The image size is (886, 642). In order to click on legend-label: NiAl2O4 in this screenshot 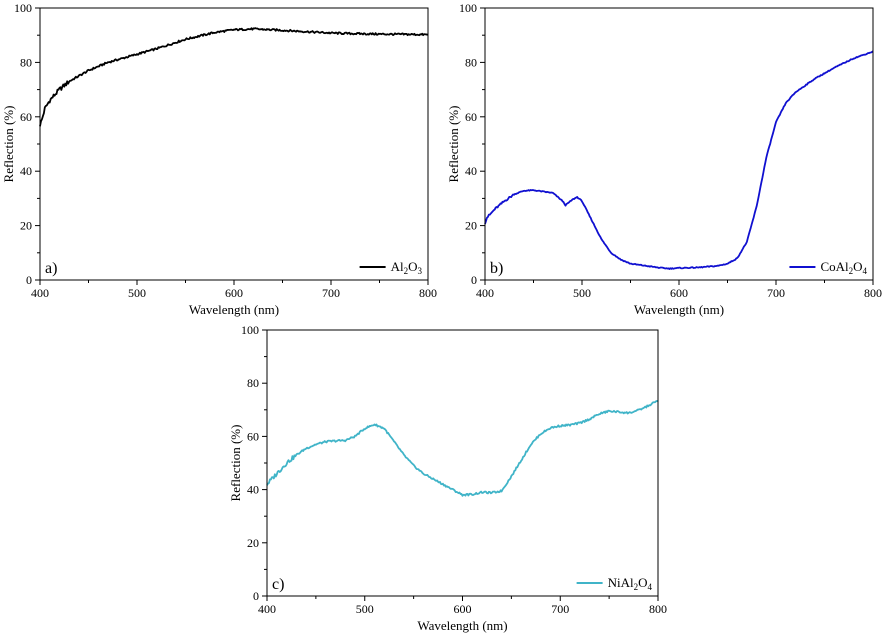, I will do `click(630, 583)`.